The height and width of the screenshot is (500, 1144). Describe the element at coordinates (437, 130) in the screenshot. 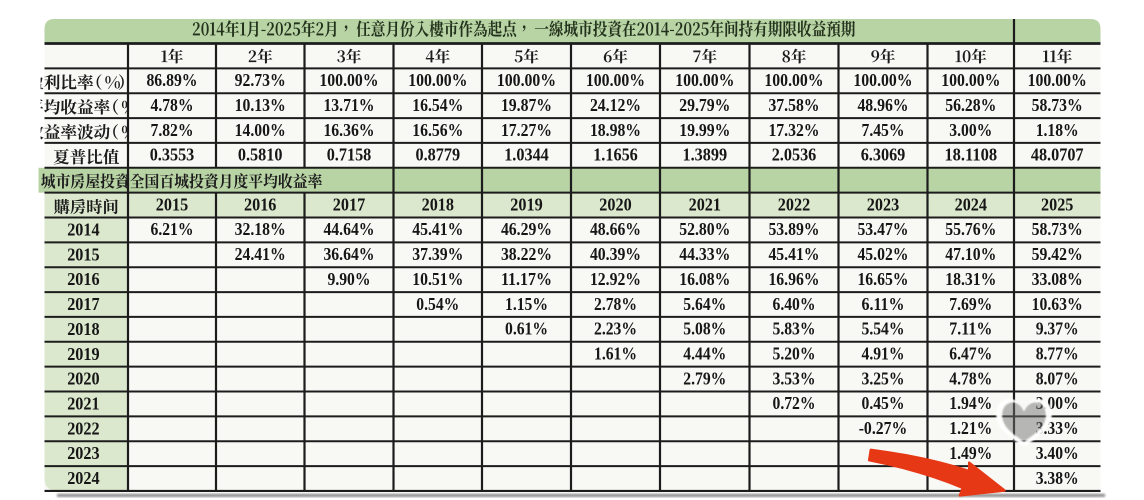

I see `svg-text: 16.56%` at that location.